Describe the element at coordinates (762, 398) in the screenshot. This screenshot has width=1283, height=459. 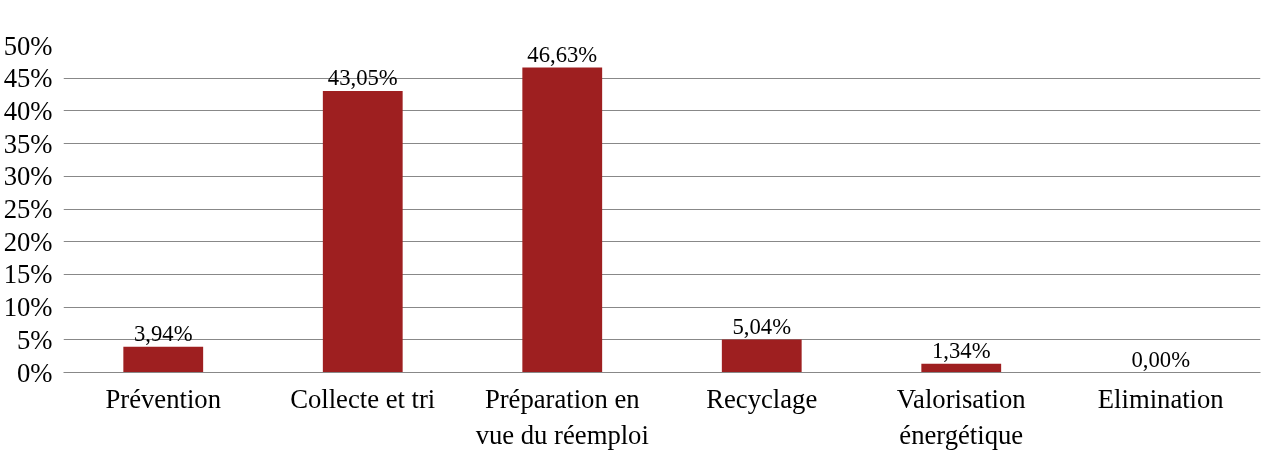
I see `x-tick-label: Recyclage` at that location.